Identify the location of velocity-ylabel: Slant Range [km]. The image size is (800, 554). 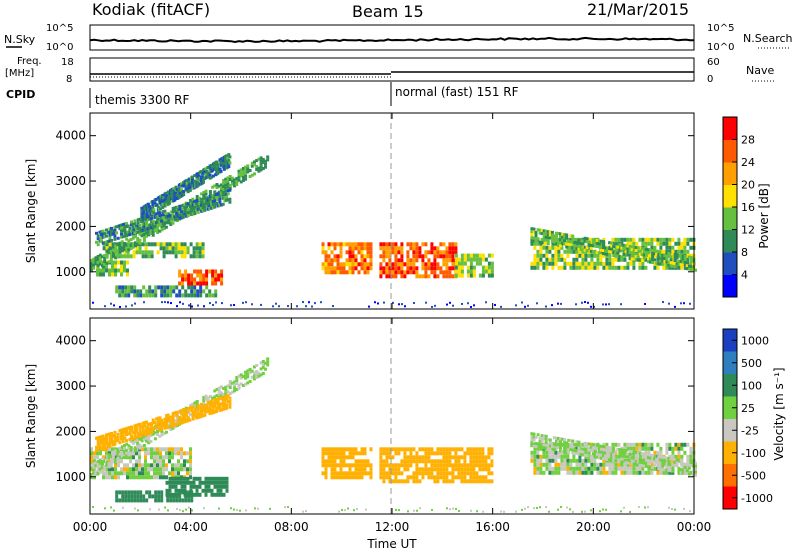
(31, 416).